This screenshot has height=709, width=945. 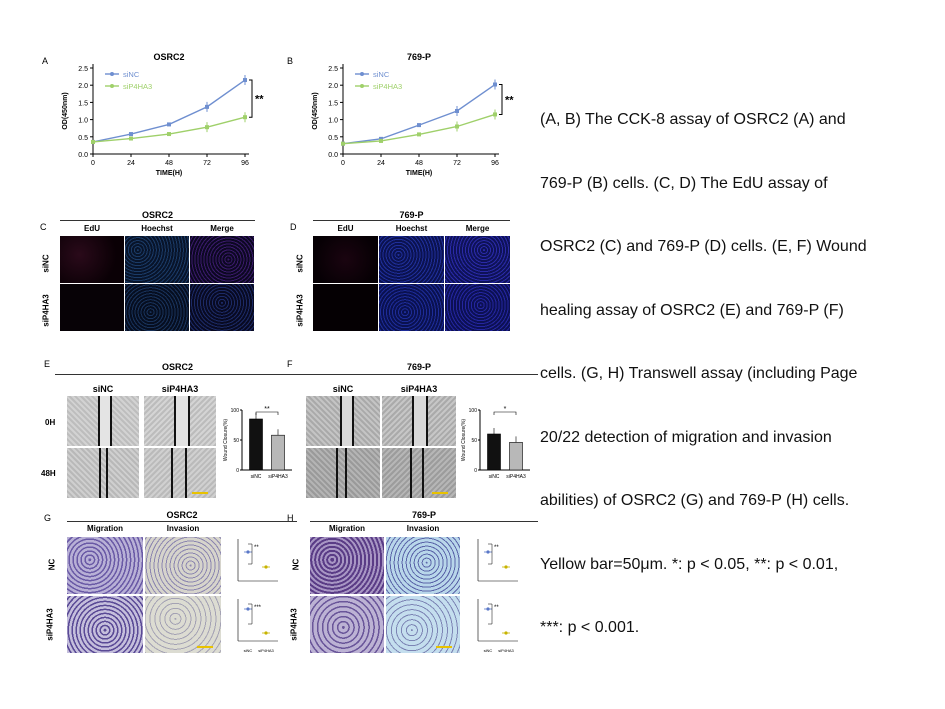 I want to click on transwell-g-row-nc: NC, so click(x=52, y=564).